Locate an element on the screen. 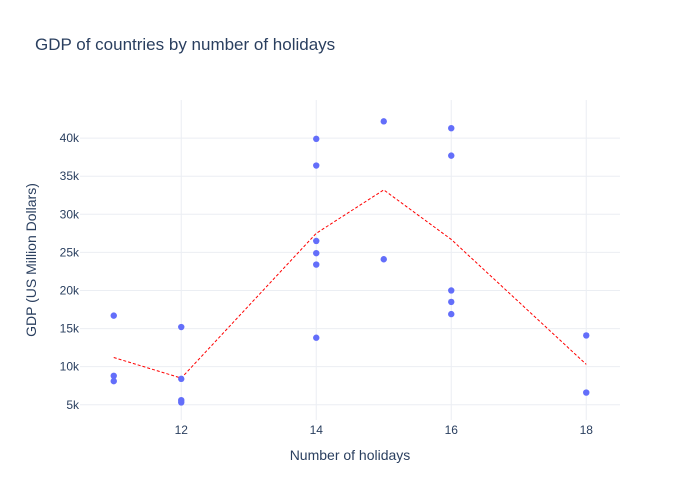 This screenshot has height=500, width=700. y-tick-label: 40k is located at coordinates (70, 138).